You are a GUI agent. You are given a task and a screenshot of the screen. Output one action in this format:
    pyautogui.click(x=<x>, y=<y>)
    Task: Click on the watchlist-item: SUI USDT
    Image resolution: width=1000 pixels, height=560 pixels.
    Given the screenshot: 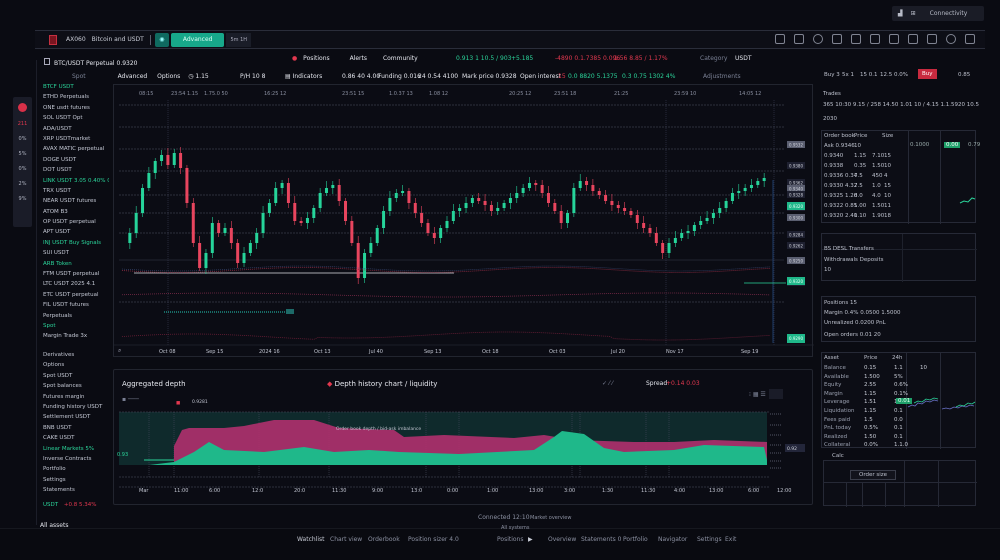 What is the action you would take?
    pyautogui.click(x=56, y=253)
    